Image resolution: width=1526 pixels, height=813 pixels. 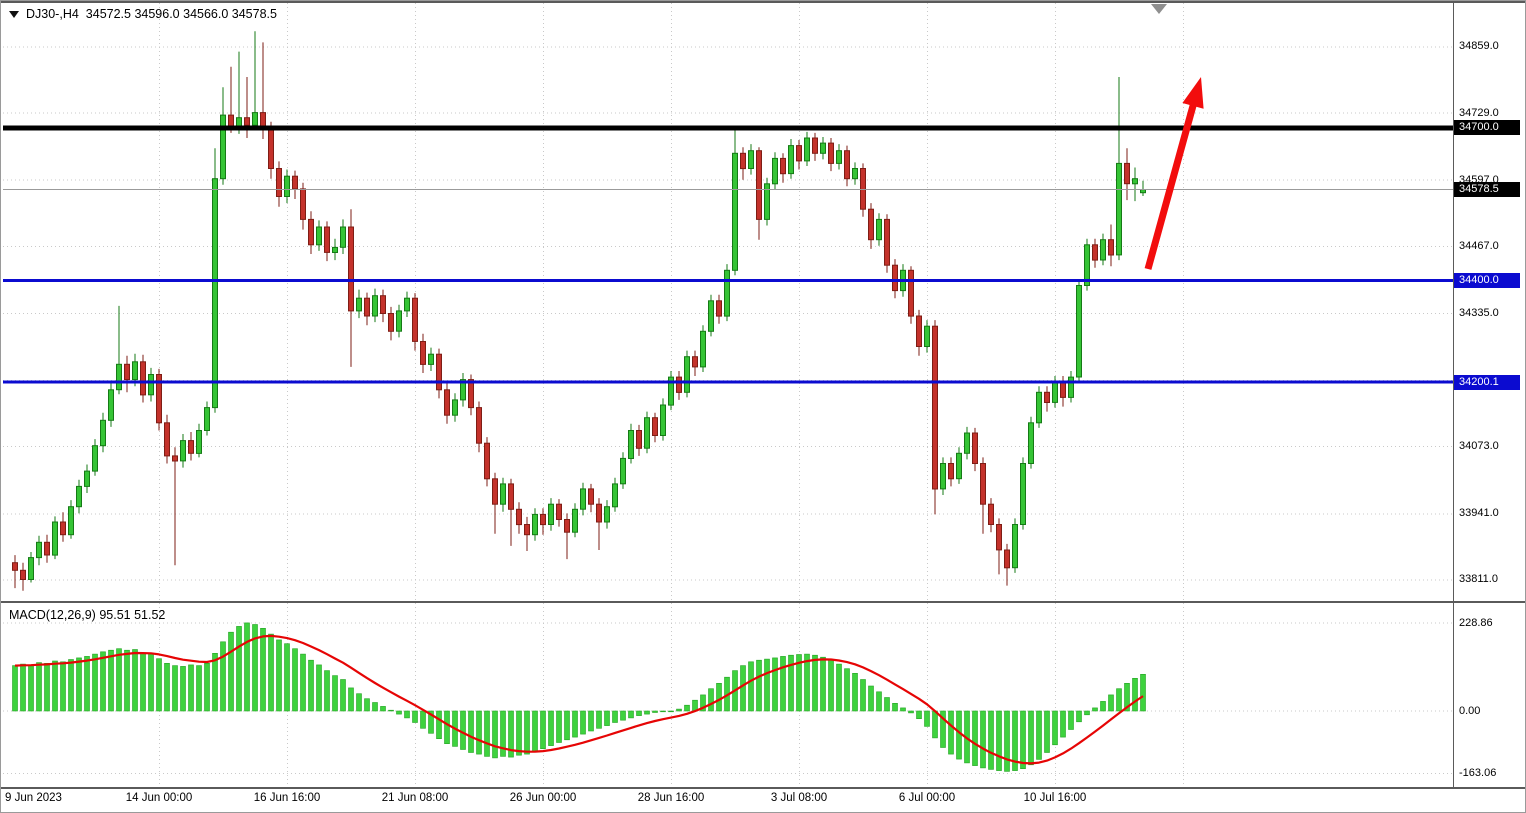 I want to click on macd-histogram, so click(x=579, y=697).